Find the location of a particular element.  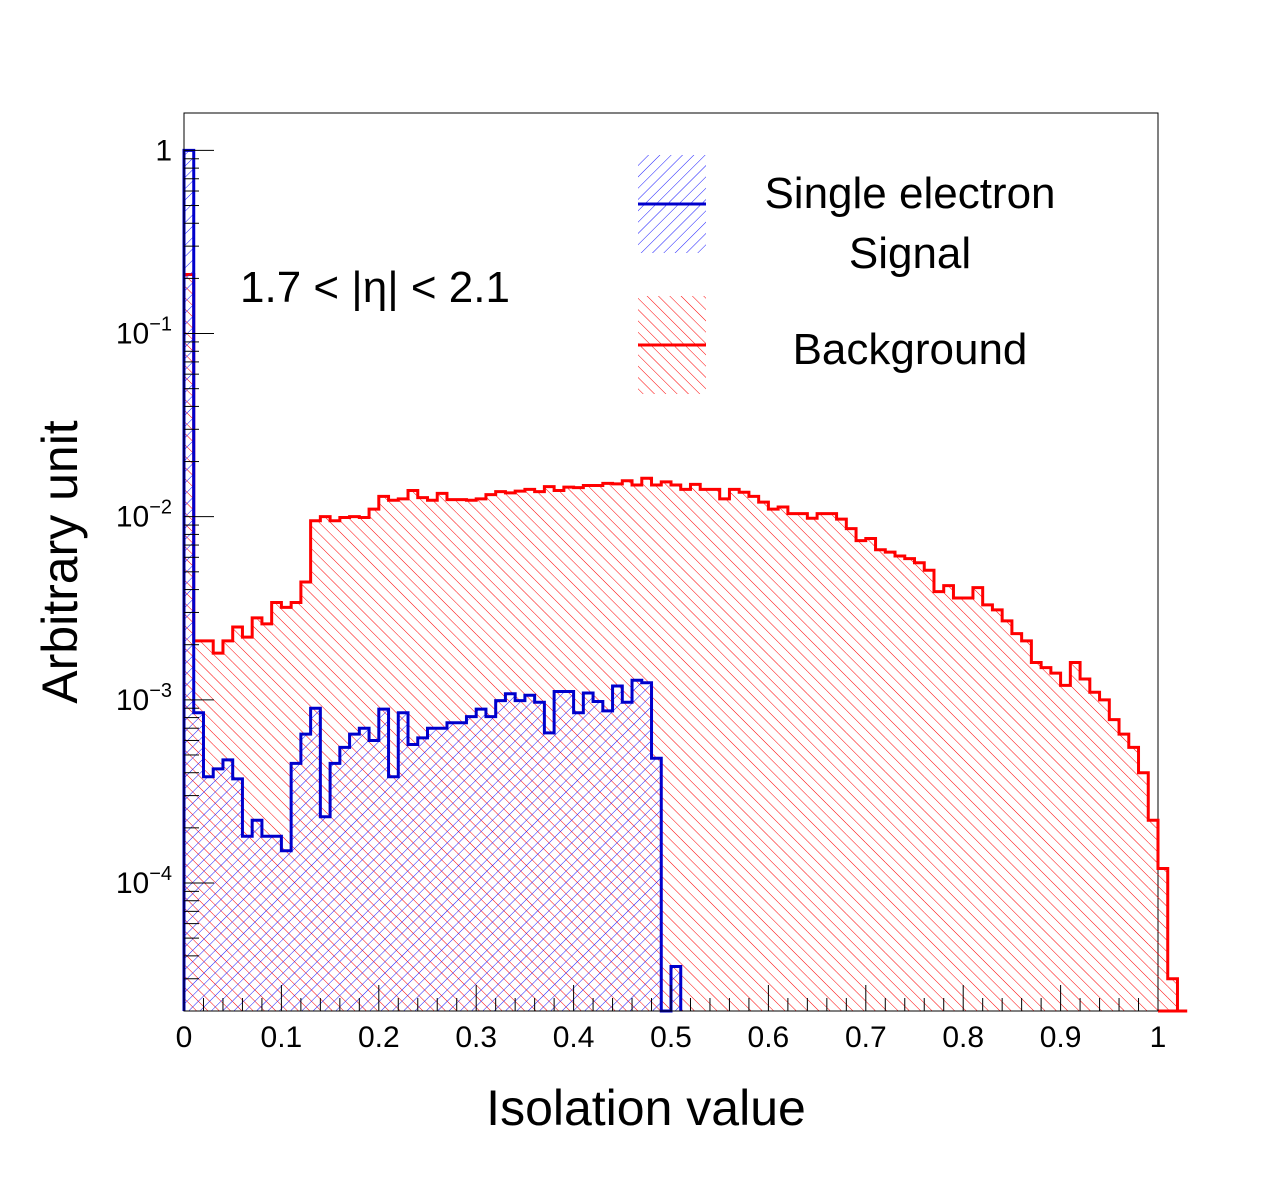

legend-signal-label-line1: Single electron is located at coordinates (909, 193).